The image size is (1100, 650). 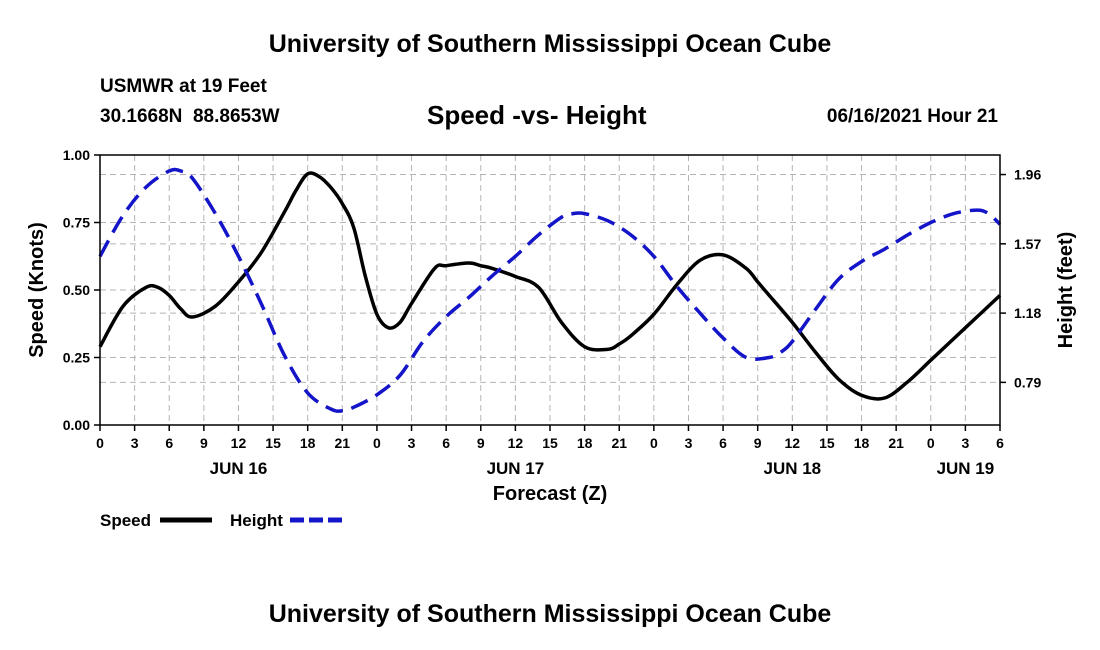 What do you see at coordinates (912, 116) in the screenshot?
I see `forecast-timestamp: 06/16/2021 Hour 21` at bounding box center [912, 116].